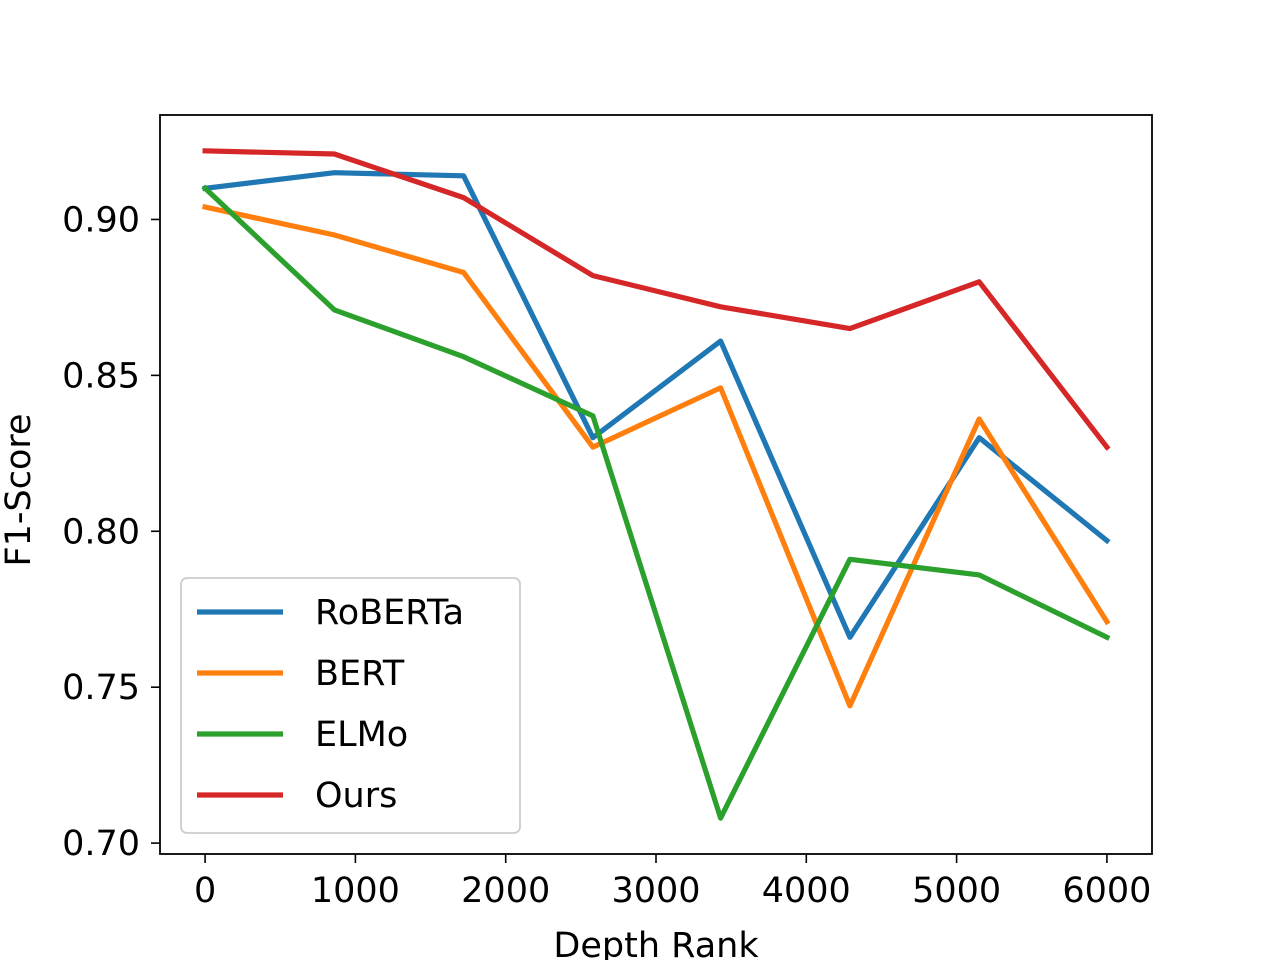 The height and width of the screenshot is (960, 1280). Describe the element at coordinates (360, 674) in the screenshot. I see `legend-label-bert: BERT` at that location.